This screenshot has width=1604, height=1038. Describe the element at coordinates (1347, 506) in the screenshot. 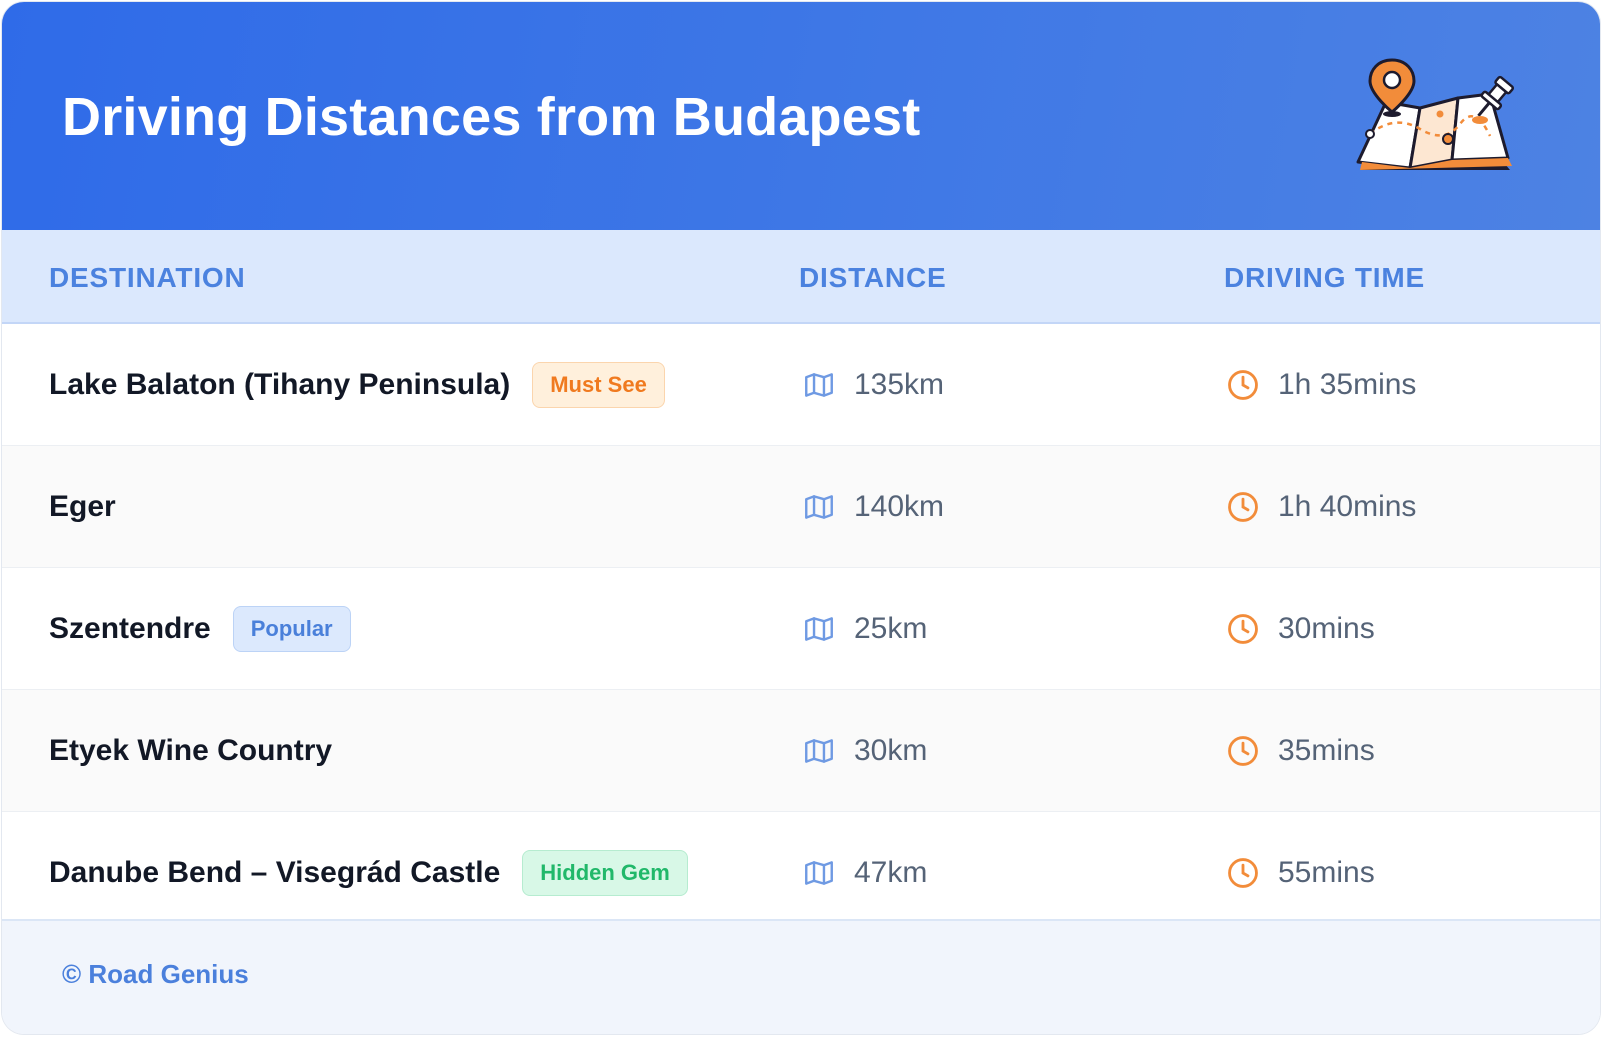

I see `driving-time-value: 1h 40mins` at that location.